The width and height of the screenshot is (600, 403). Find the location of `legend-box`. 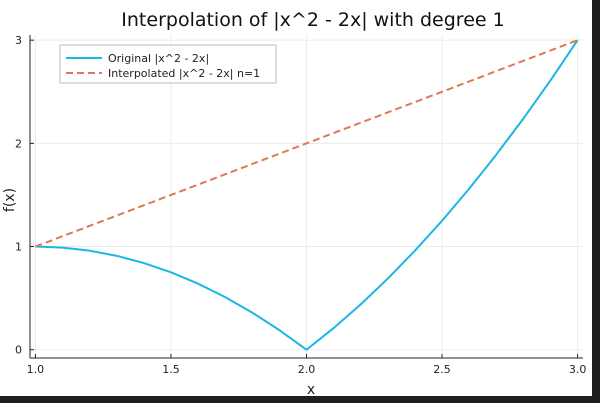

legend-box is located at coordinates (168, 64).